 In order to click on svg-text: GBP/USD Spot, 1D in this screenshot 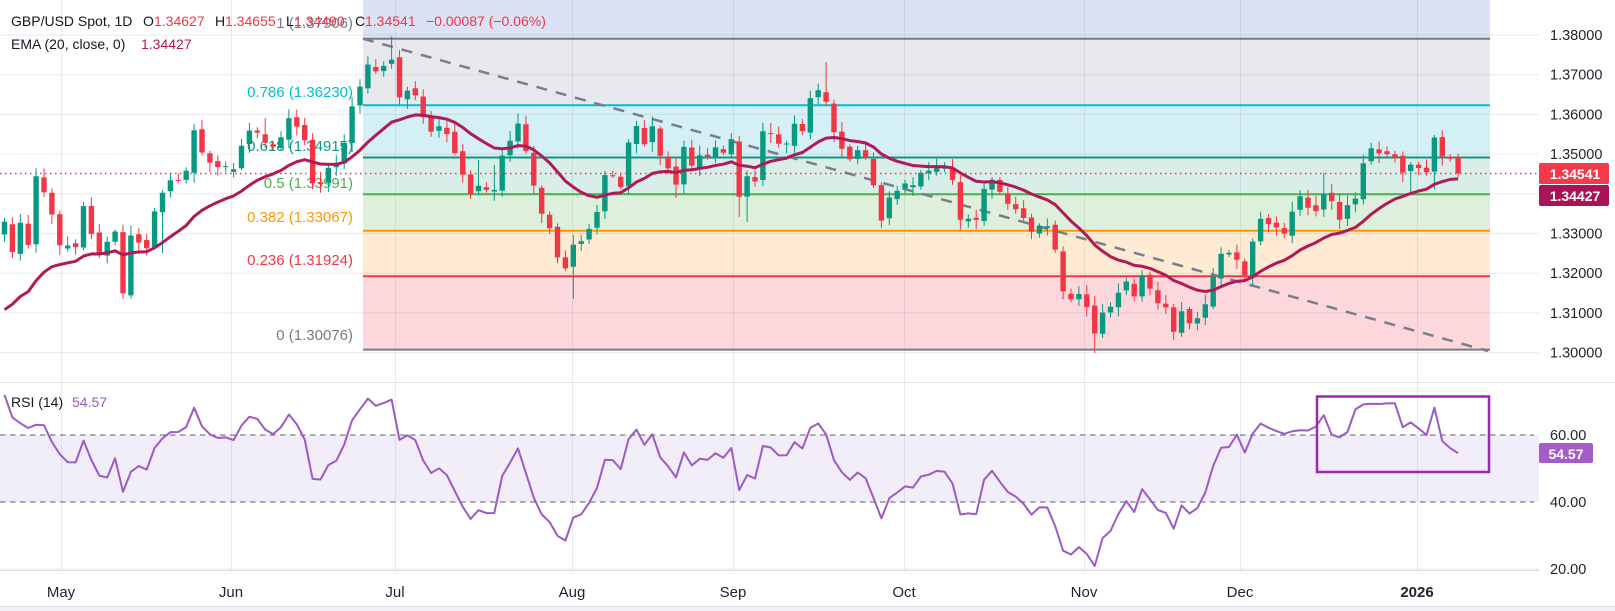, I will do `click(71, 21)`.